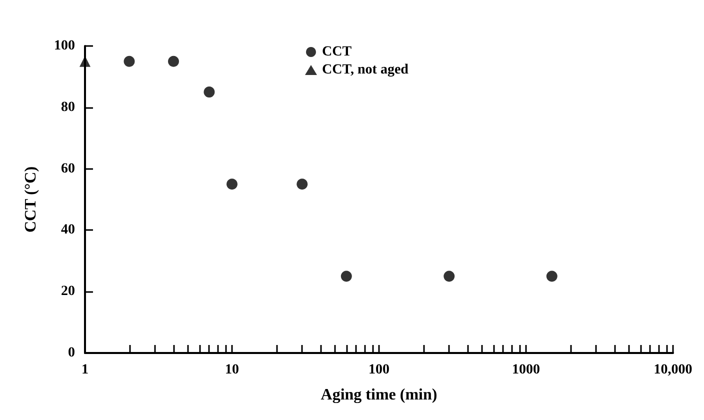  What do you see at coordinates (68, 107) in the screenshot?
I see `y-tick-label: 80` at bounding box center [68, 107].